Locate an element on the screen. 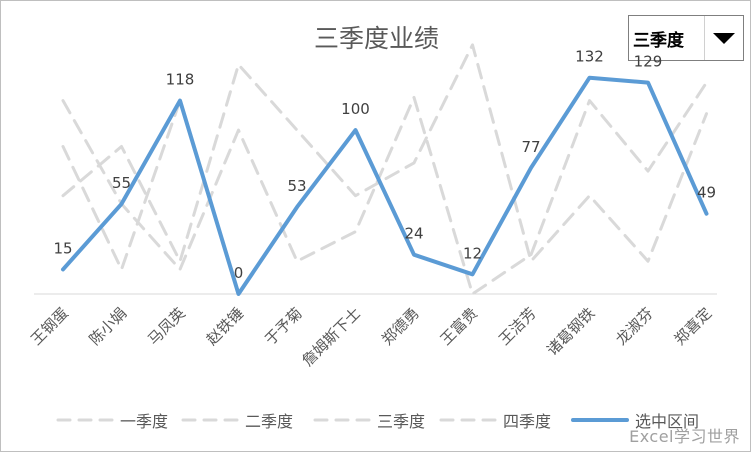  data-label: 77 is located at coordinates (530, 147).